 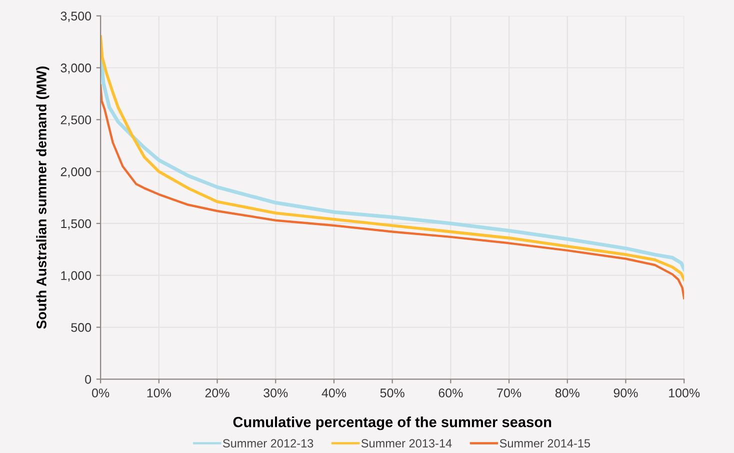 I want to click on x-tick-label: 30%, so click(x=276, y=393).